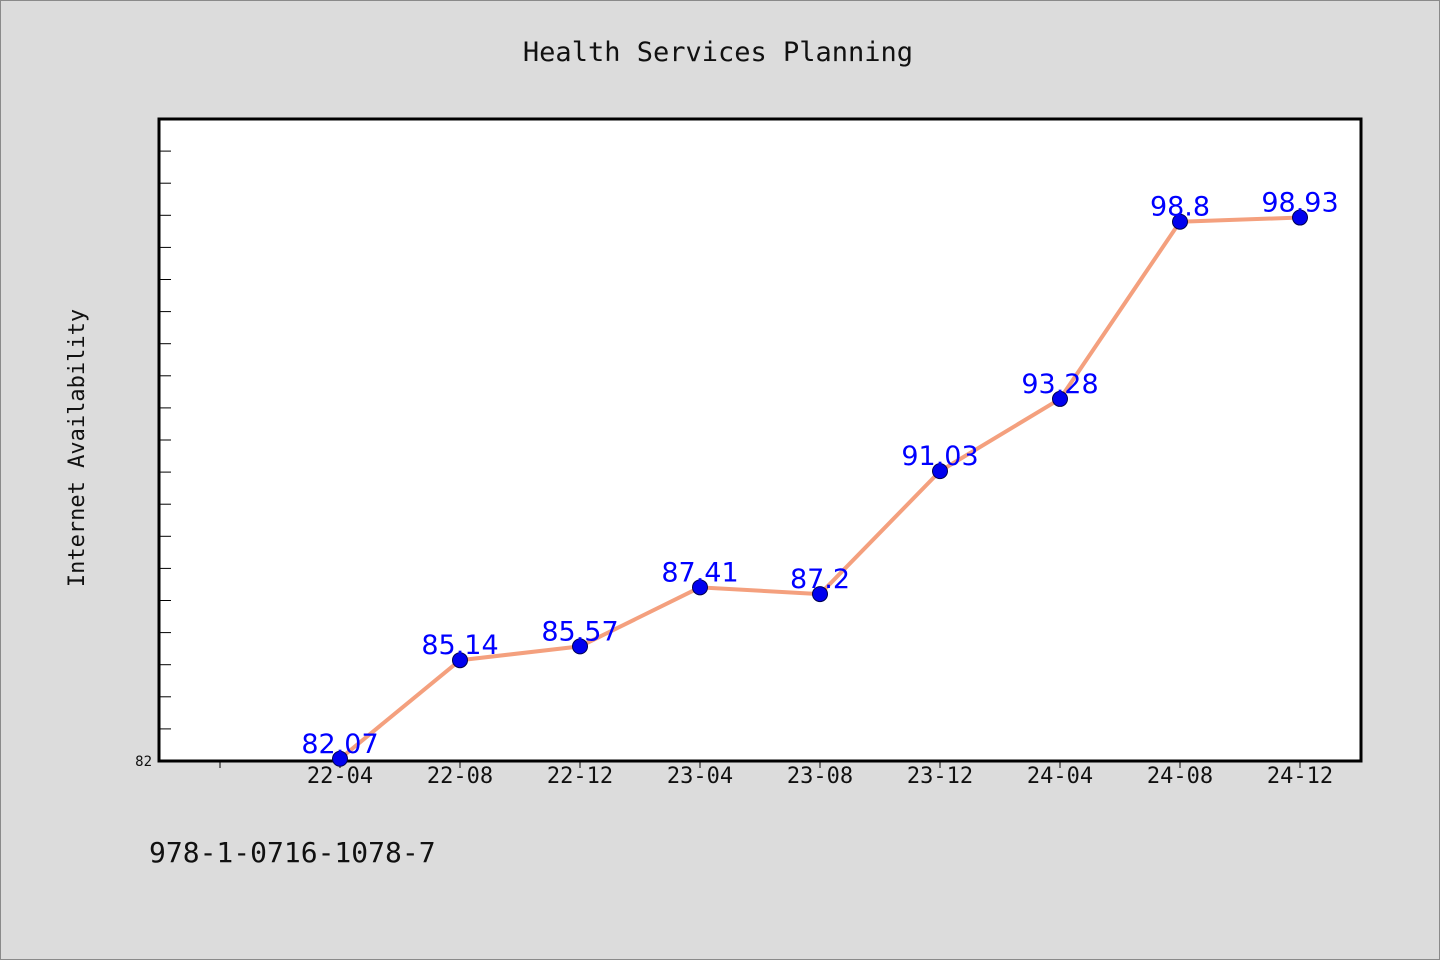 This screenshot has height=960, width=1440. I want to click on data-label: 98.93, so click(1299, 203).